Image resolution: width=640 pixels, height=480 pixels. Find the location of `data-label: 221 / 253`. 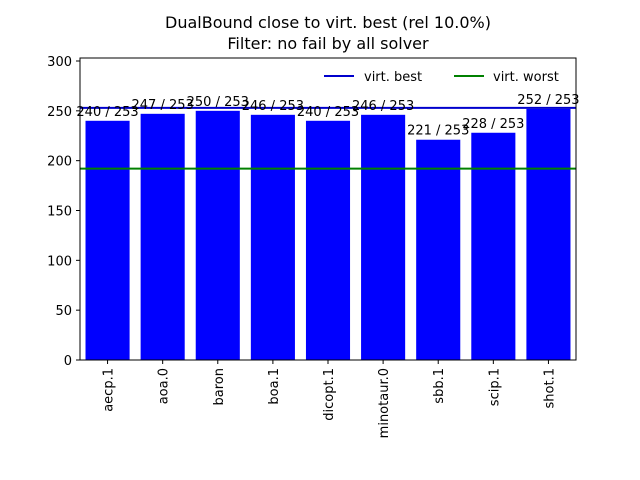

data-label: 221 / 253 is located at coordinates (438, 131).